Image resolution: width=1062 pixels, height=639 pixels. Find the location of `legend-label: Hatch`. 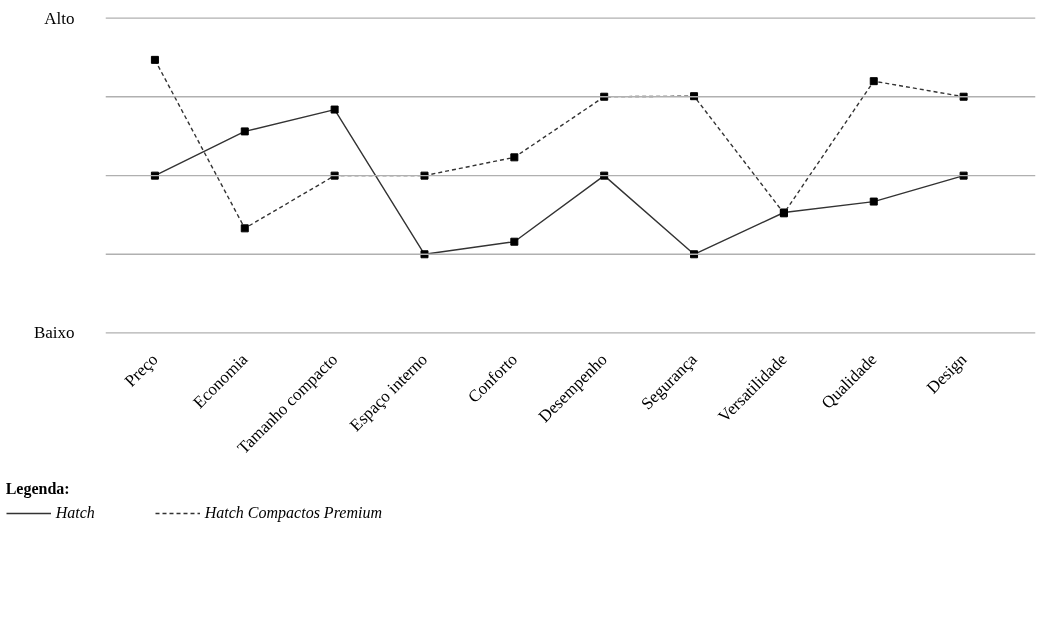

legend-label: Hatch is located at coordinates (75, 513).